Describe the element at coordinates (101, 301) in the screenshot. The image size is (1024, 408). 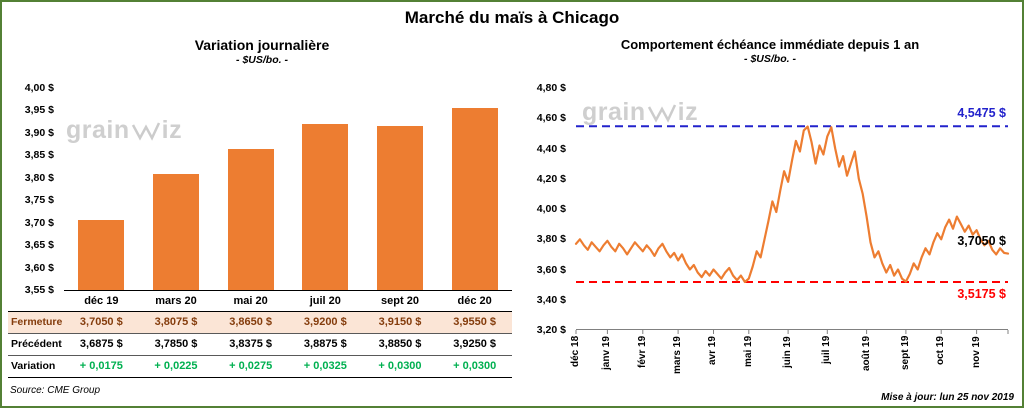
I see `column-header: déc 19` at that location.